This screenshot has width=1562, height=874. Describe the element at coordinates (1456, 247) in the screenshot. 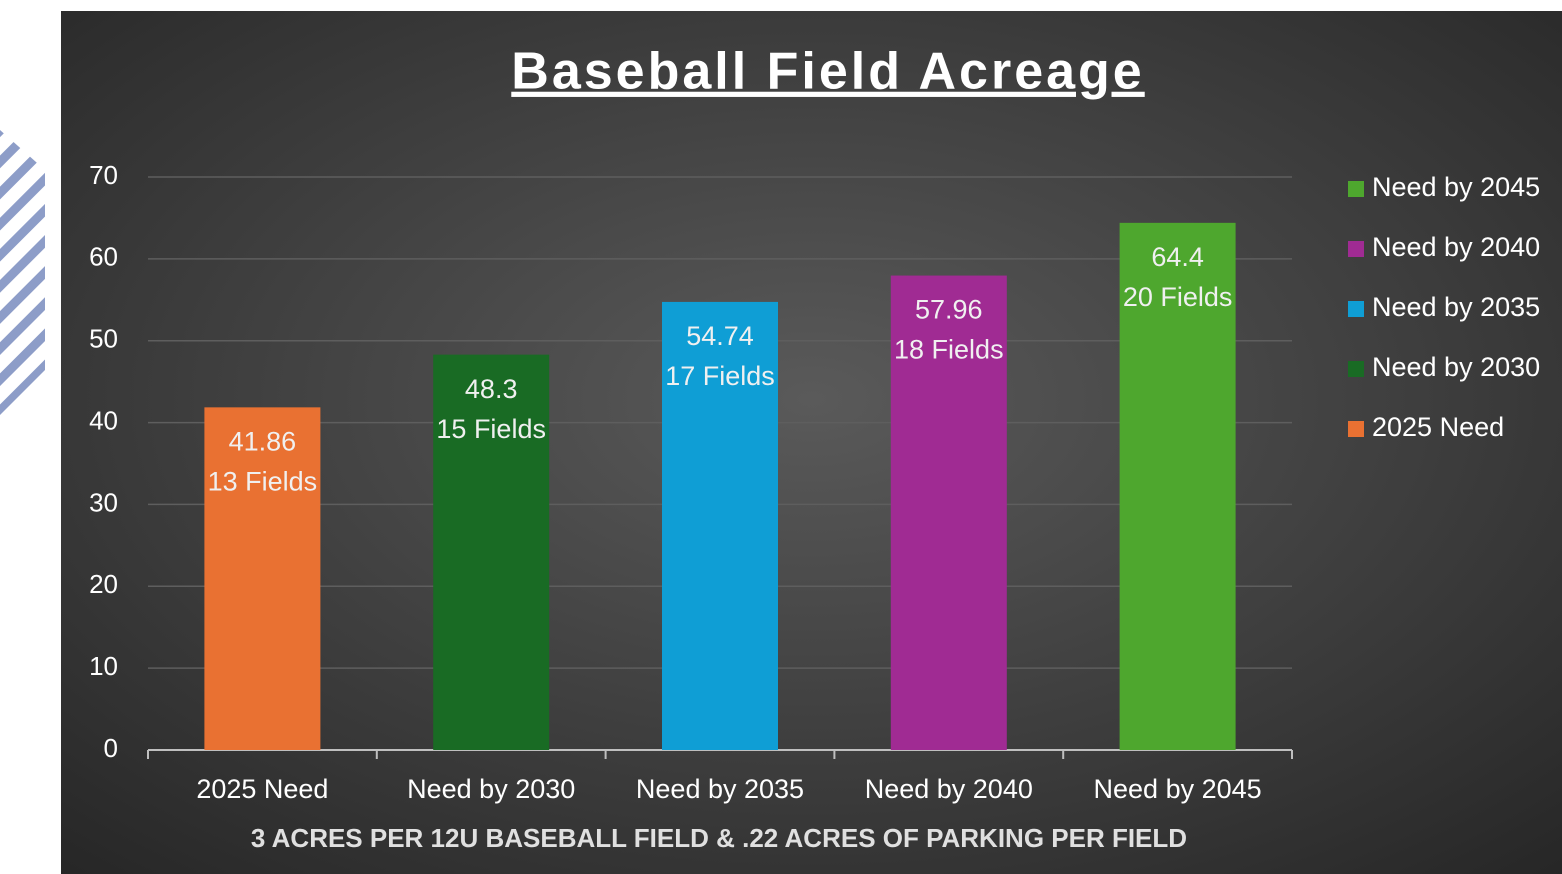

I see `legend-label: Need by 2040` at that location.